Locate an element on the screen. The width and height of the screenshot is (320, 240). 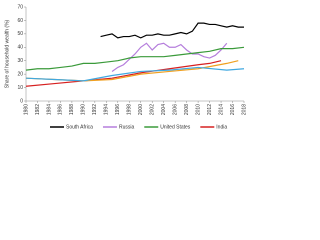
x-tick-label: 2008 is located at coordinates (187, 109).